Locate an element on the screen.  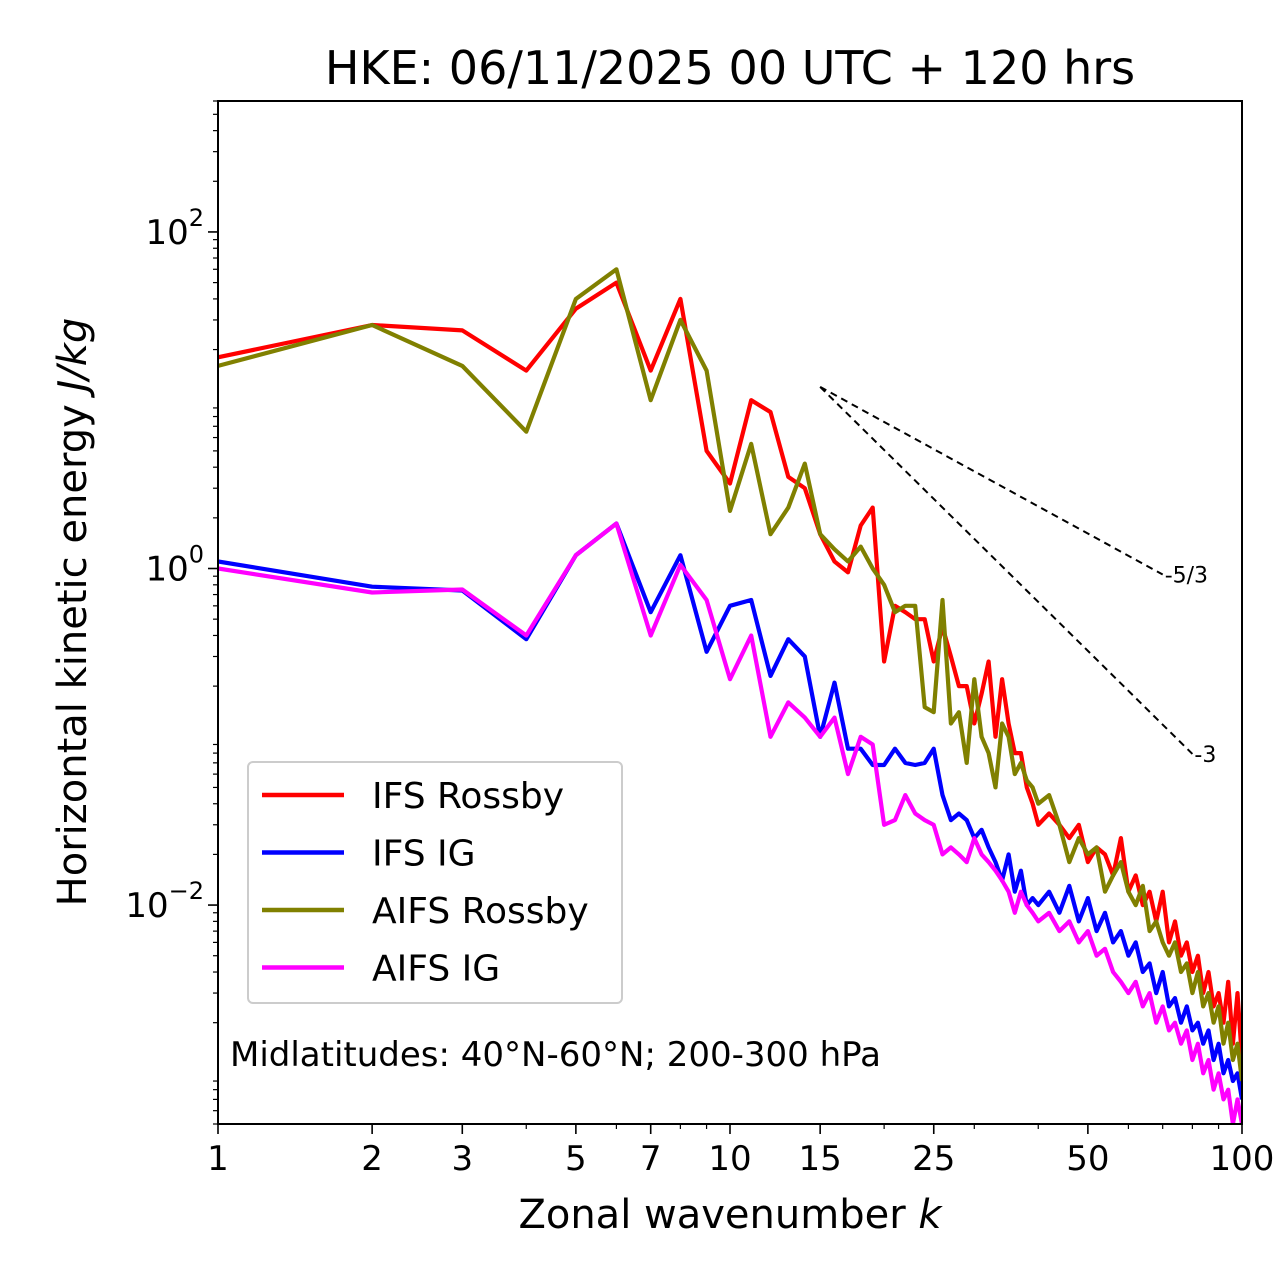
legend-label: AIFS Rossby is located at coordinates (480, 911).